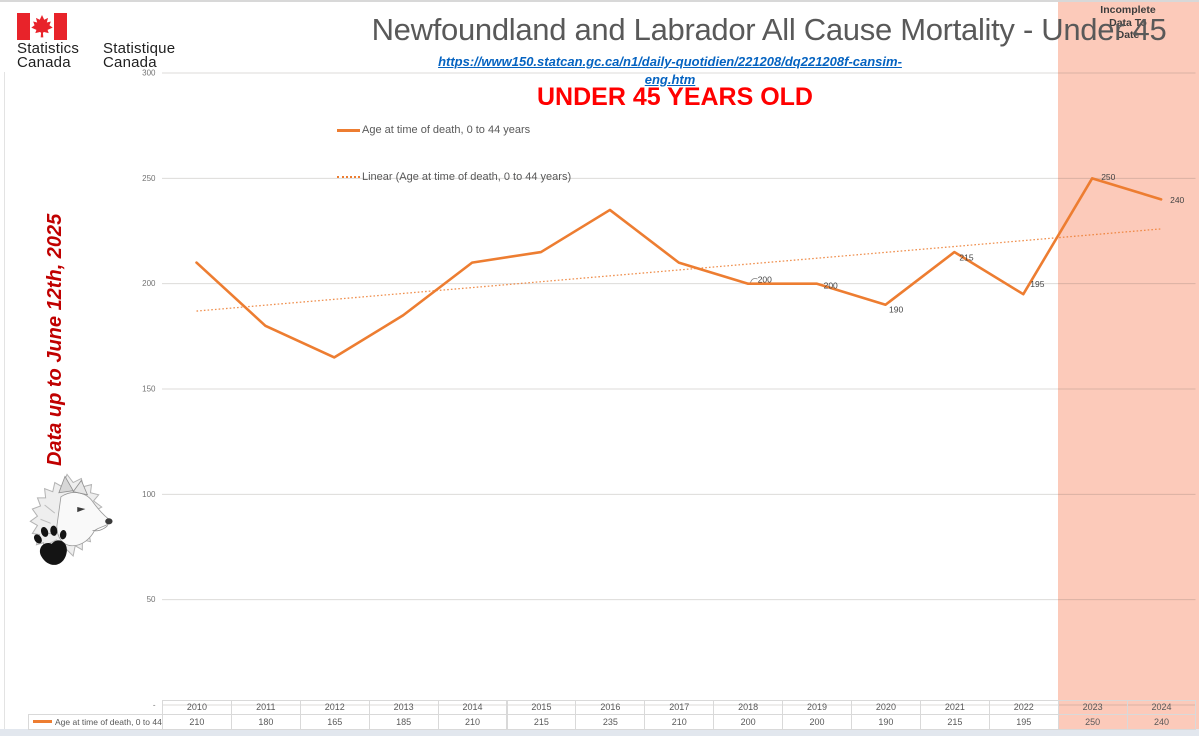 The width and height of the screenshot is (1199, 736). What do you see at coordinates (44, 62) in the screenshot?
I see `wordmark-en-line2: Canada` at bounding box center [44, 62].